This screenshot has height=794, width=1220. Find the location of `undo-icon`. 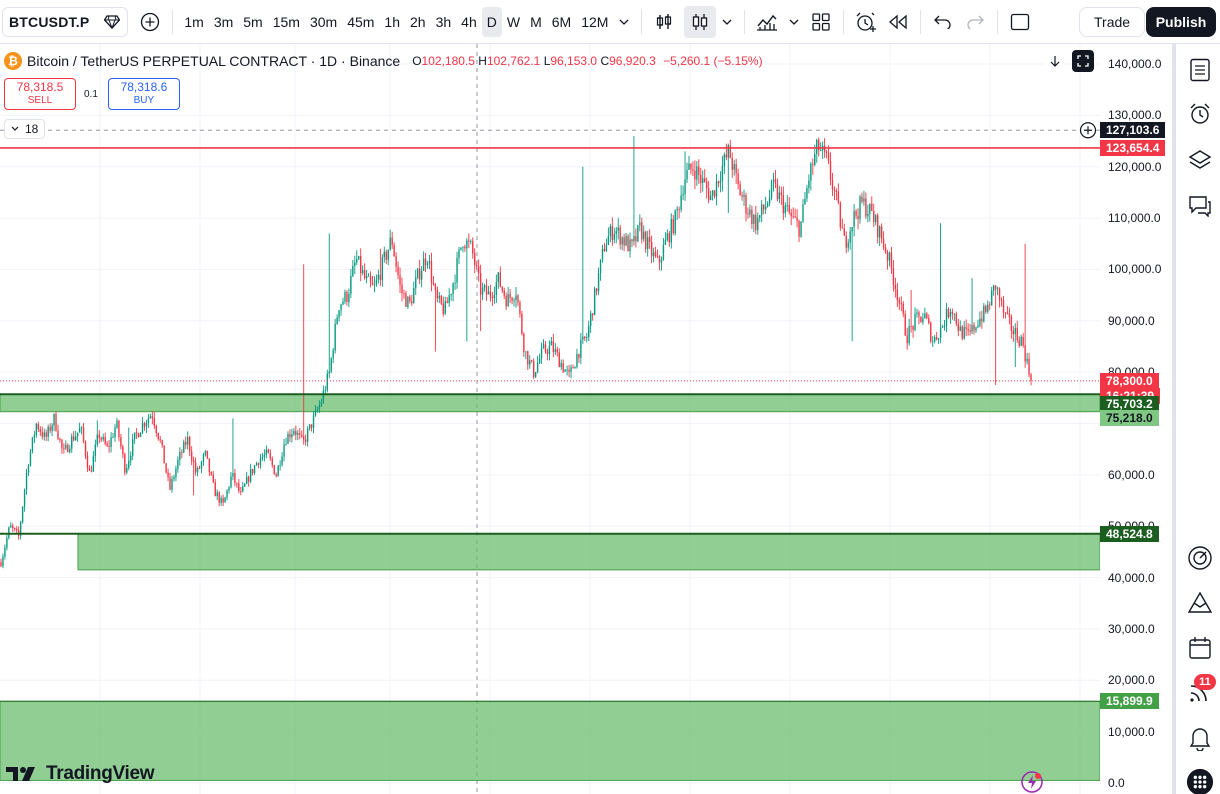

undo-icon is located at coordinates (943, 22).